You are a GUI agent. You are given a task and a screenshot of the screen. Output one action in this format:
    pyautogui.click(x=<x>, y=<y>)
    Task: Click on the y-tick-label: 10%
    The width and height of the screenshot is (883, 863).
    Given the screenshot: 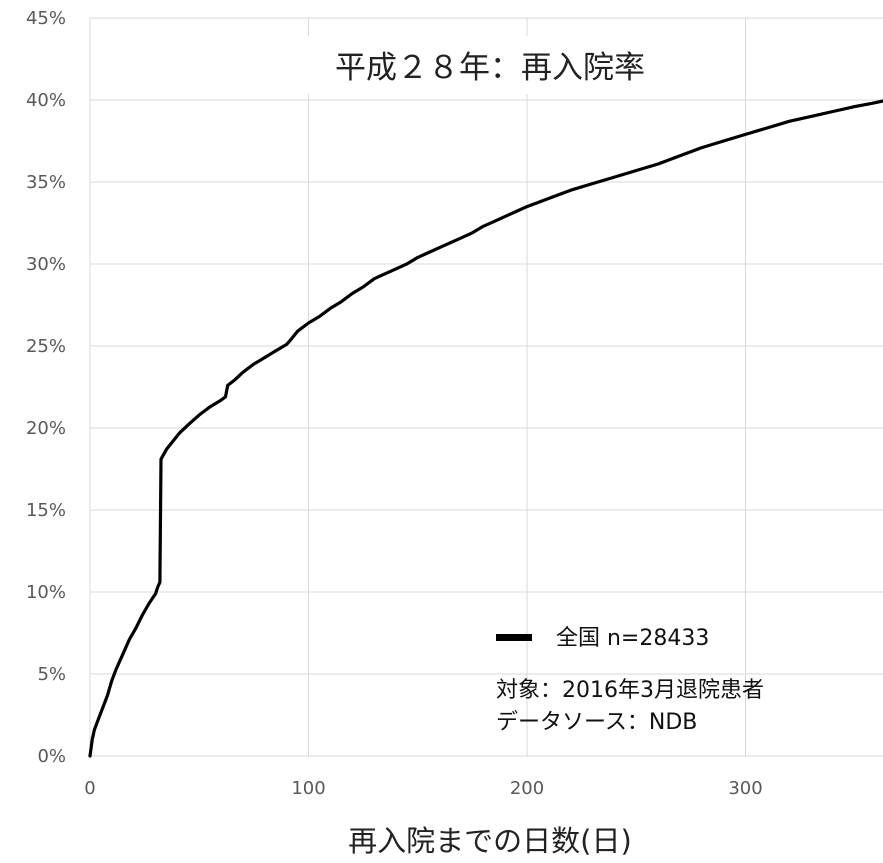 What is the action you would take?
    pyautogui.click(x=46, y=592)
    